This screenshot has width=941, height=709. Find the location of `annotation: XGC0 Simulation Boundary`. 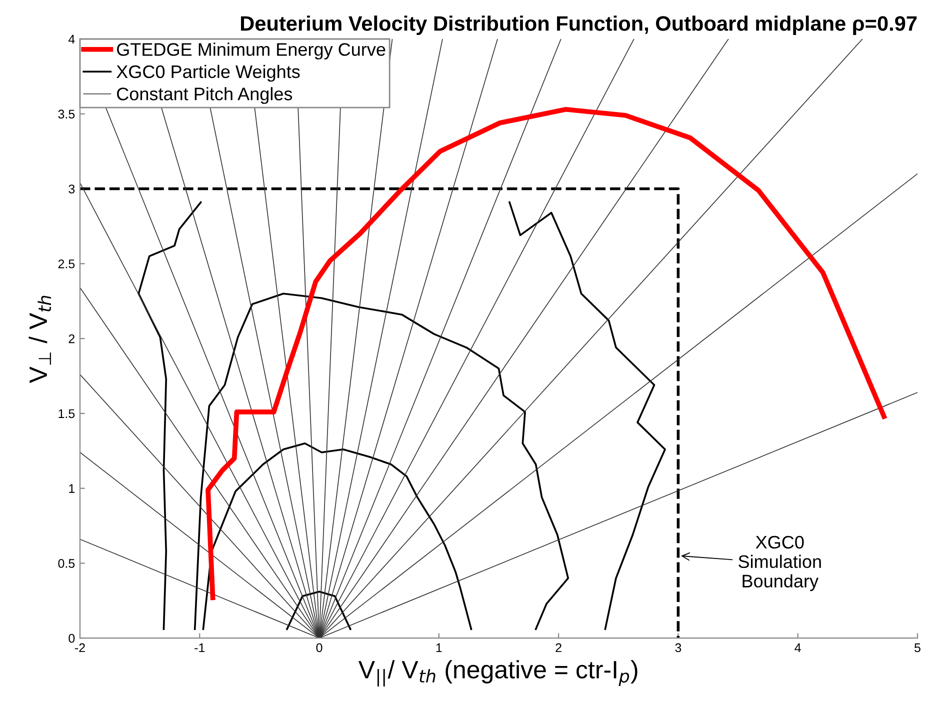

annotation: XGC0 Simulation Boundary is located at coordinates (779, 564).